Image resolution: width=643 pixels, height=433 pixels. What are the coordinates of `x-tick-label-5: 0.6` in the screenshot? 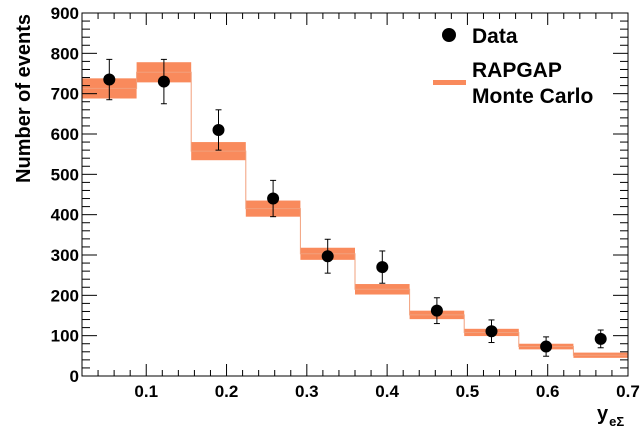 It's located at (548, 391).